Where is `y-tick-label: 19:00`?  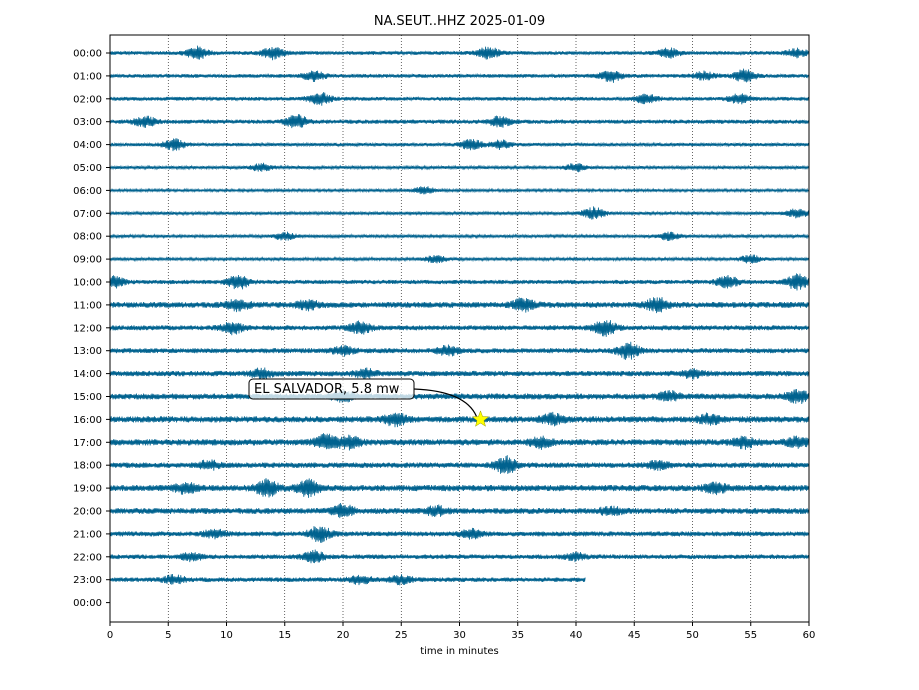
y-tick-label: 19:00 is located at coordinates (87, 489).